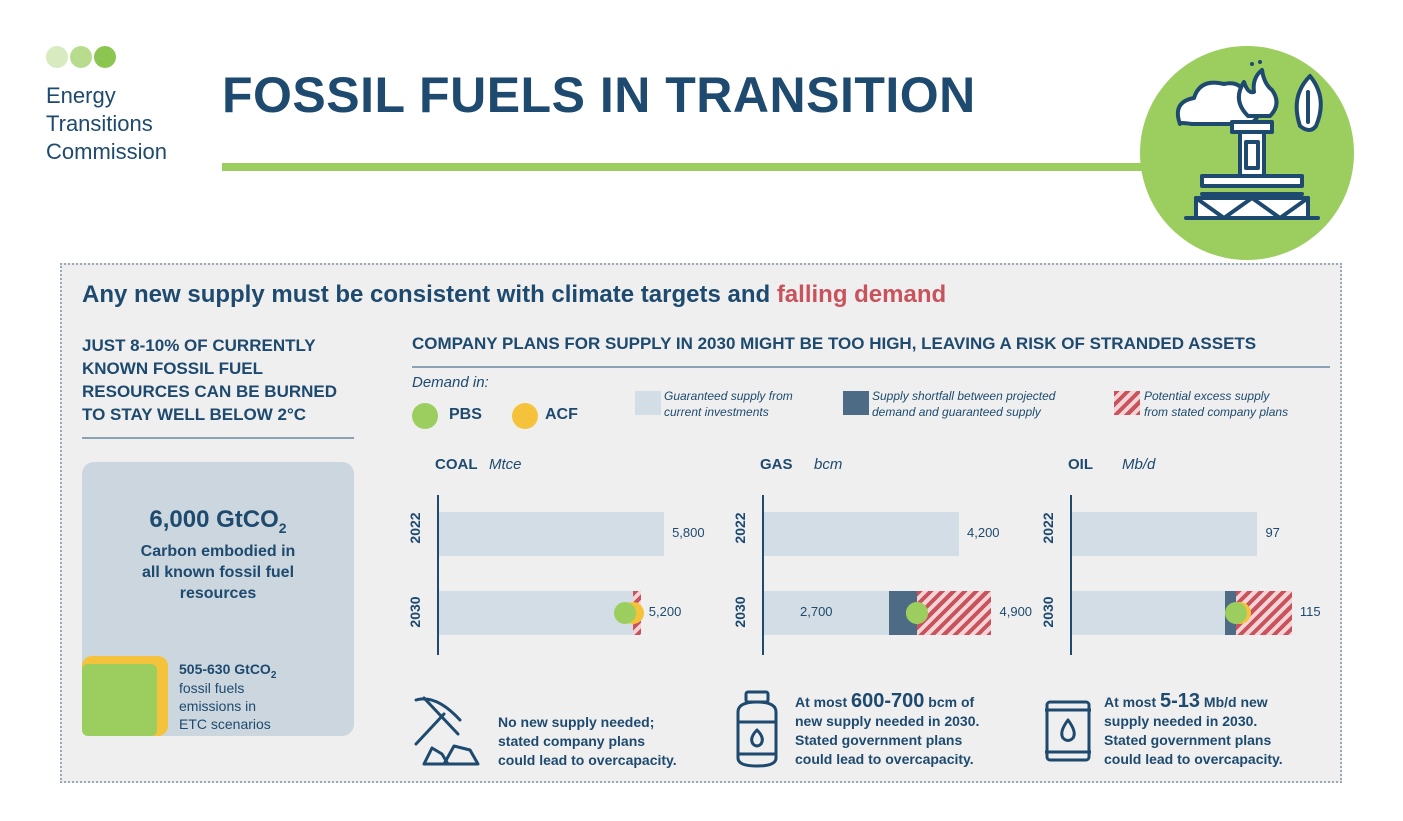 The height and width of the screenshot is (821, 1403). I want to click on acf-legend-dot, so click(525, 416).